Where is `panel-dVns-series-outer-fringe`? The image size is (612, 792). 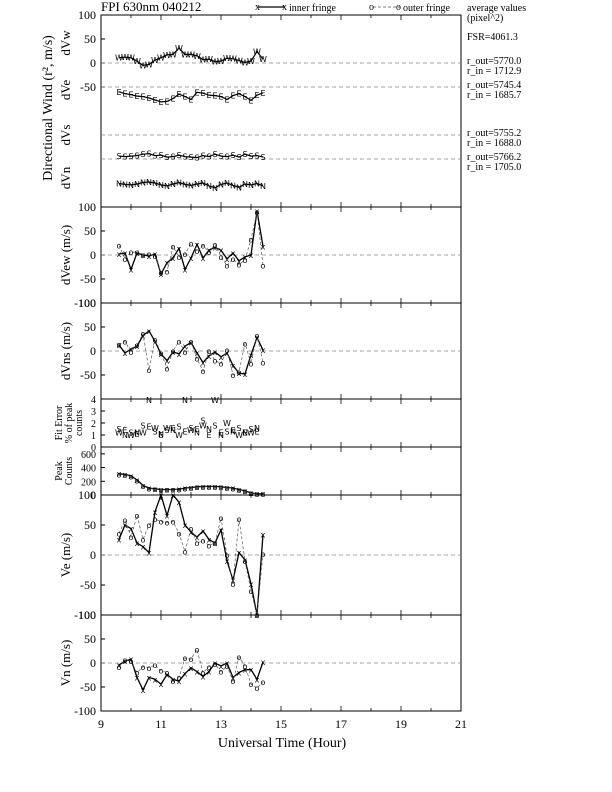 panel-dVns-series-outer-fringe is located at coordinates (191, 354).